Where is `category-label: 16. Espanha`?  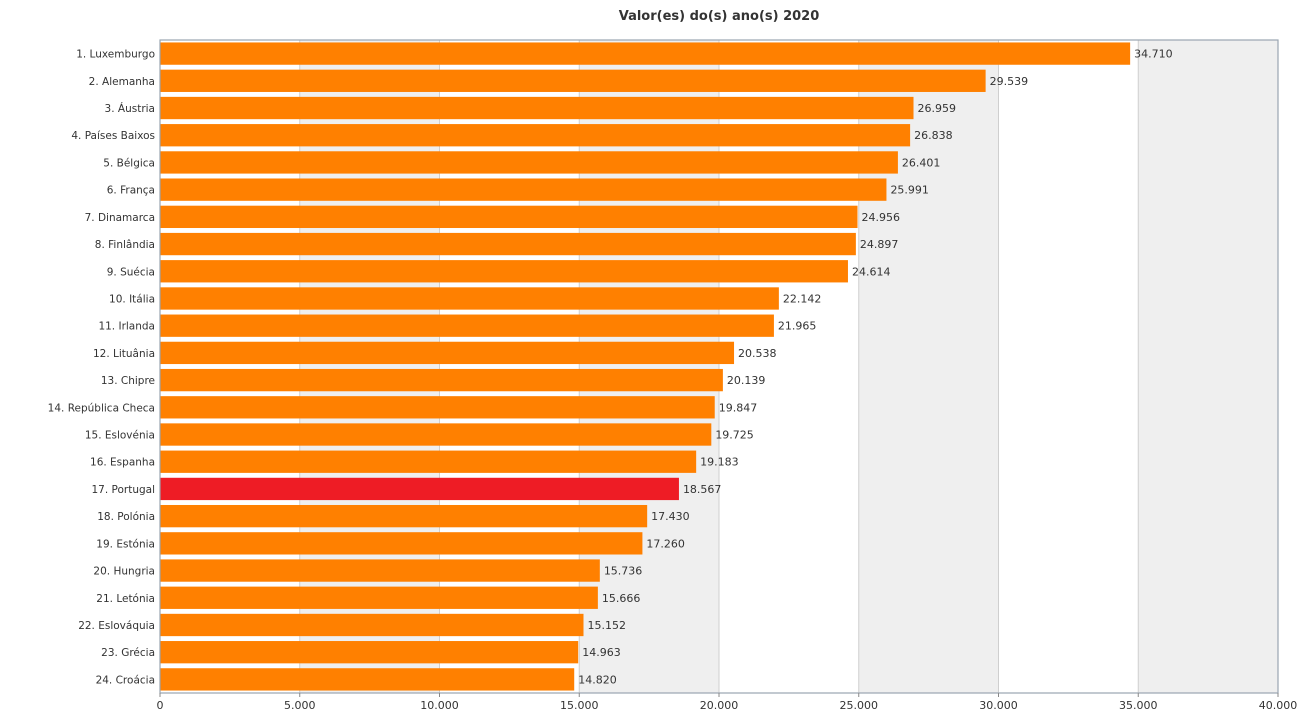
category-label: 16. Espanha is located at coordinates (122, 463).